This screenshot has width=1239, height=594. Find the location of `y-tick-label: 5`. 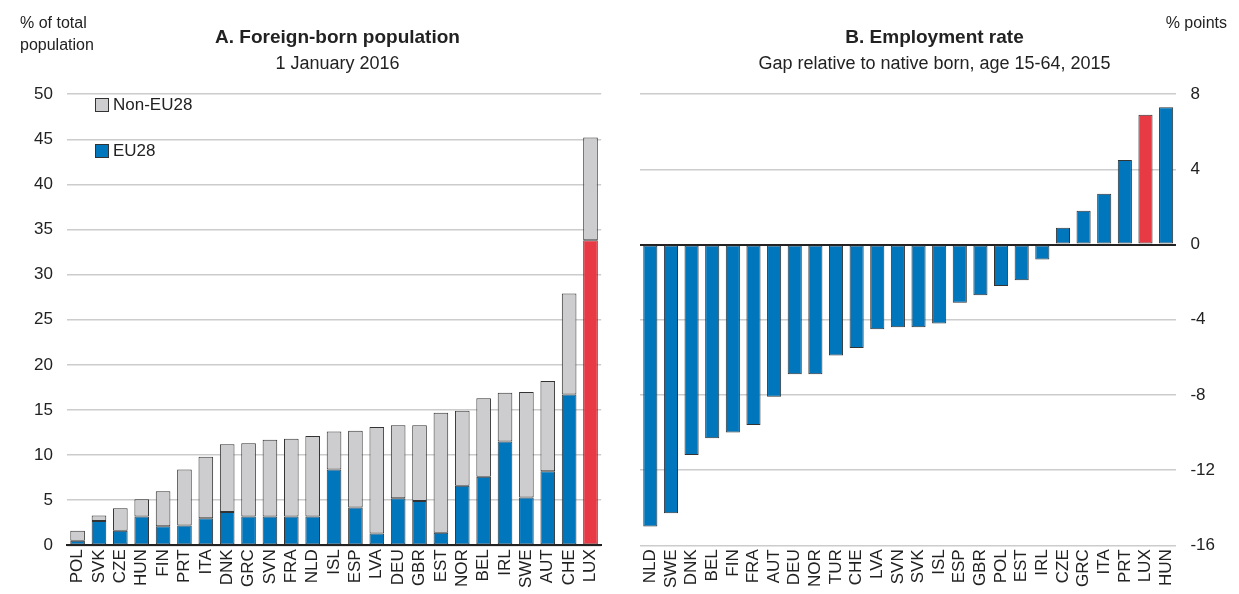

y-tick-label: 5 is located at coordinates (48, 499).